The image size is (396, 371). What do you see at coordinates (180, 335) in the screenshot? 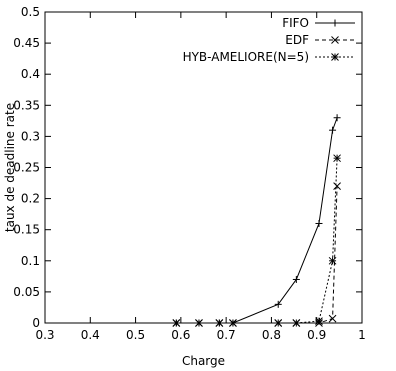
I see `x-tick-label: 0.6` at bounding box center [180, 335].